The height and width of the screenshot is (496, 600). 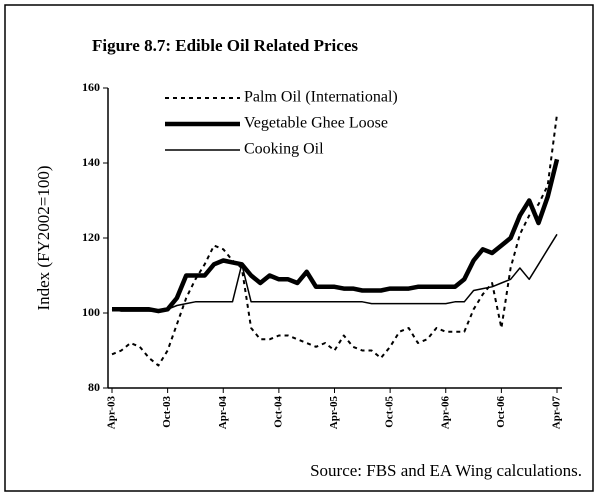 I want to click on x-tick-label: Apr-05, so click(x=334, y=413).